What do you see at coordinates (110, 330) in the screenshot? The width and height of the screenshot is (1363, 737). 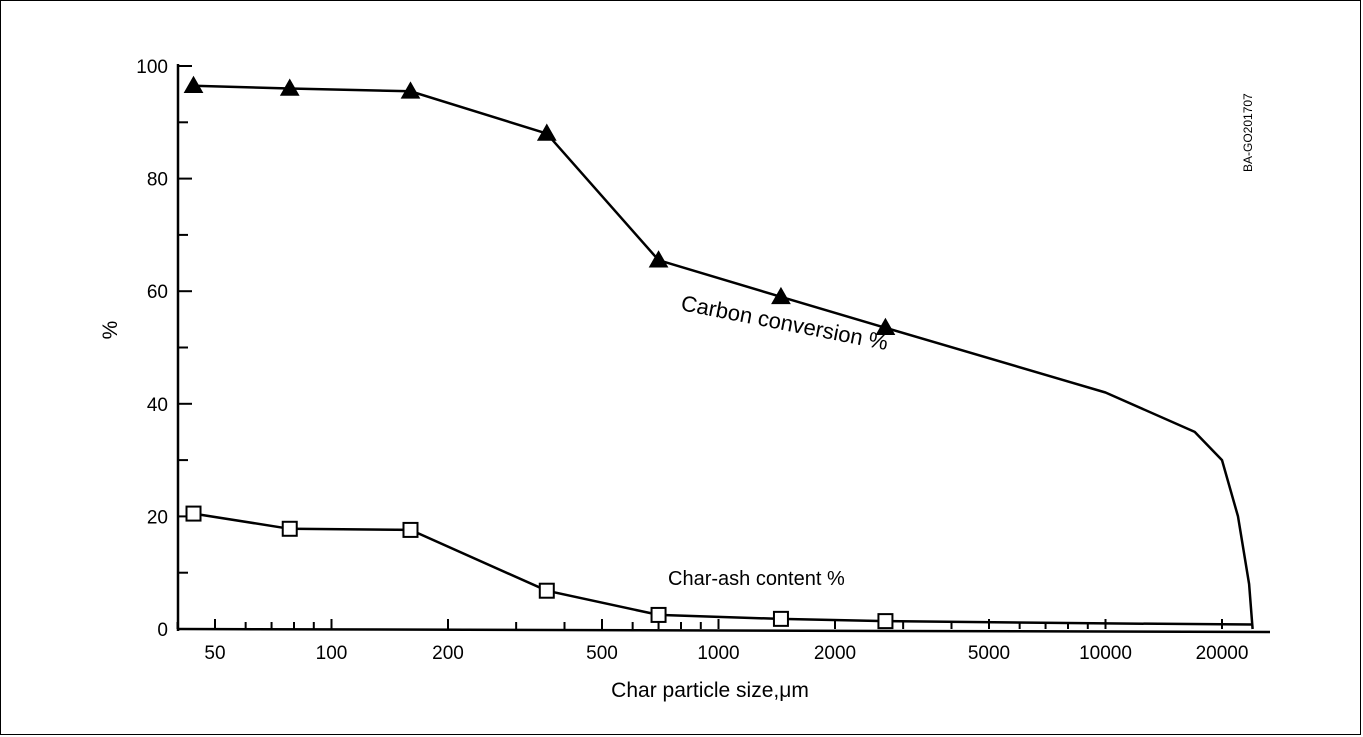 I see `y-axis-title: %` at bounding box center [110, 330].